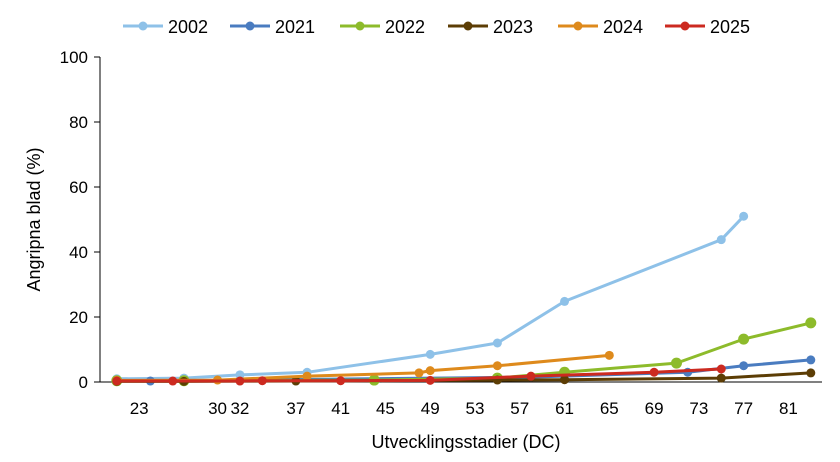 The image size is (840, 462). Describe the element at coordinates (80, 220) in the screenshot. I see `y-ticks: 0 20 40 60 80 100` at that location.